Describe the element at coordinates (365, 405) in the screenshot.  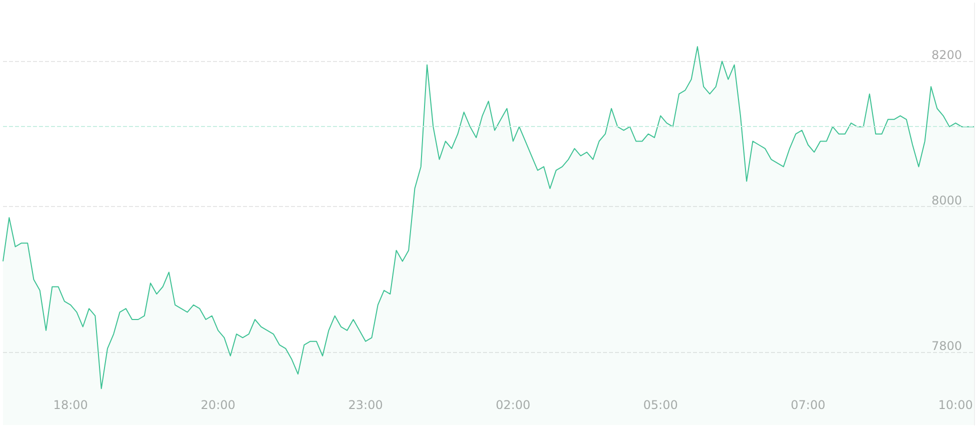
I see `x-tick-label: 23:00` at that location.